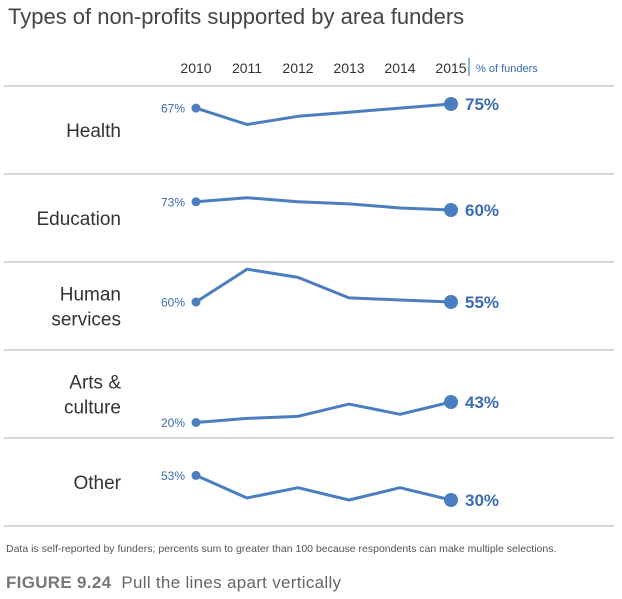 The image size is (622, 599). I want to click on x-tick-label-2010: 2010, so click(195, 68).